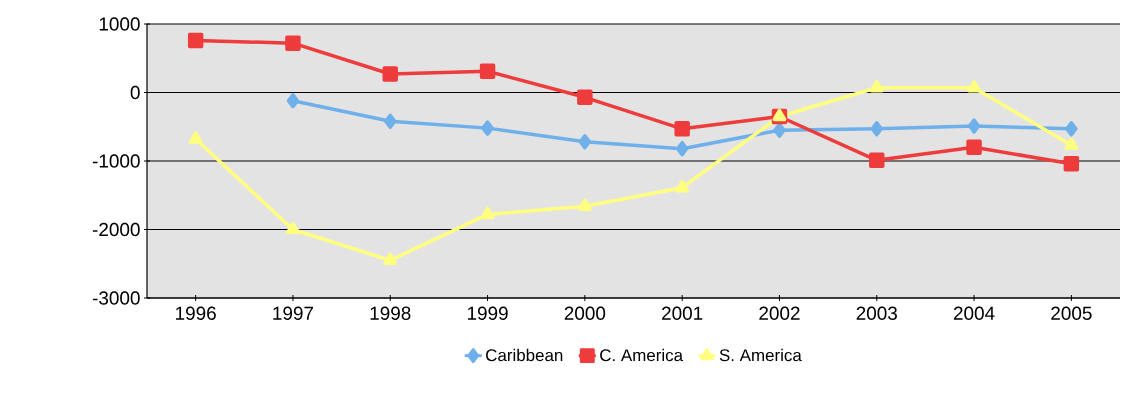 Image resolution: width=1127 pixels, height=403 pixels. What do you see at coordinates (135, 92) in the screenshot?
I see `y-tick-label: 0` at bounding box center [135, 92].